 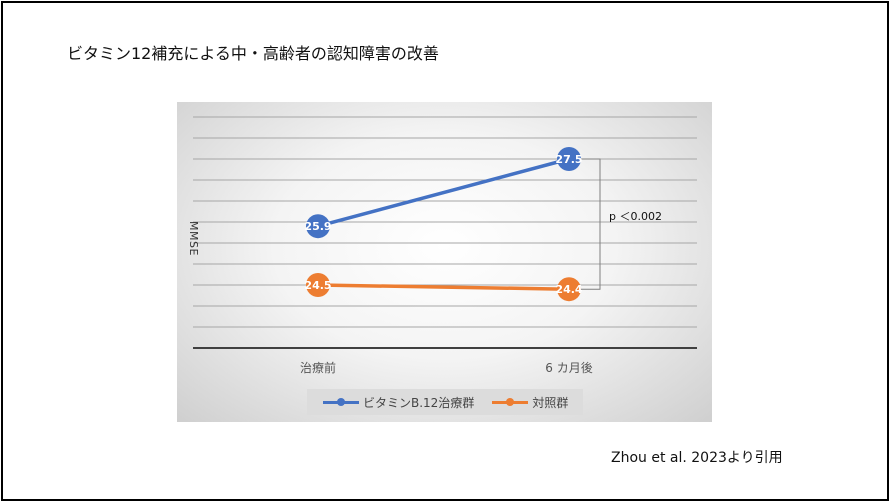 What do you see at coordinates (530, 402) in the screenshot?
I see `legend-item-series-2: 対照群` at bounding box center [530, 402].